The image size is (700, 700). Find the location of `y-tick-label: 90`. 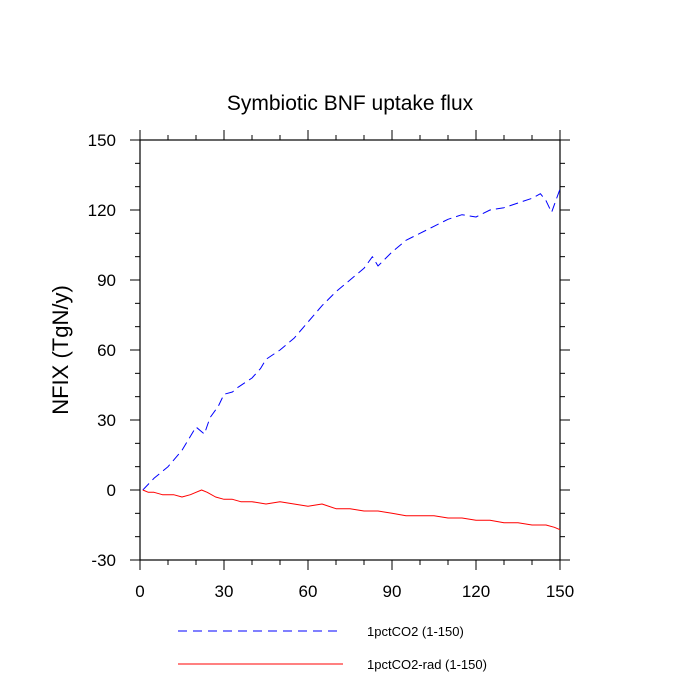

y-tick-label: 90 is located at coordinates (106, 280).